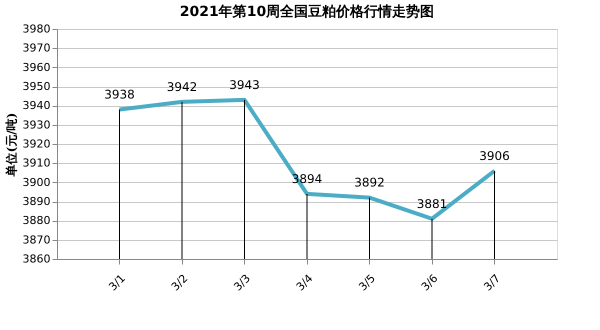  What do you see at coordinates (307, 12) in the screenshot?
I see `chart-title: 2021年第10周全国豆粕价格行情走势图` at bounding box center [307, 12].